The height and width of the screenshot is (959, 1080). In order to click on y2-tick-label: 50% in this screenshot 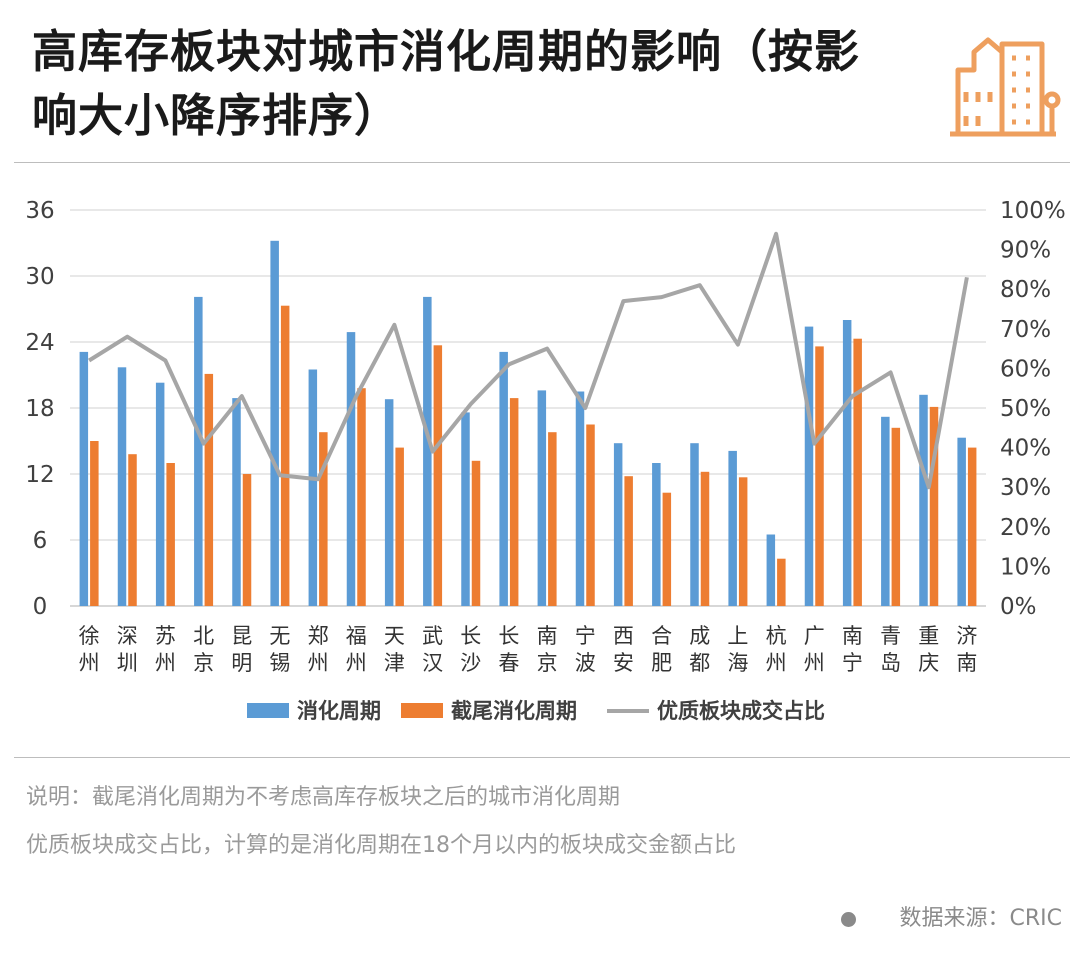, I will do `click(1025, 409)`.